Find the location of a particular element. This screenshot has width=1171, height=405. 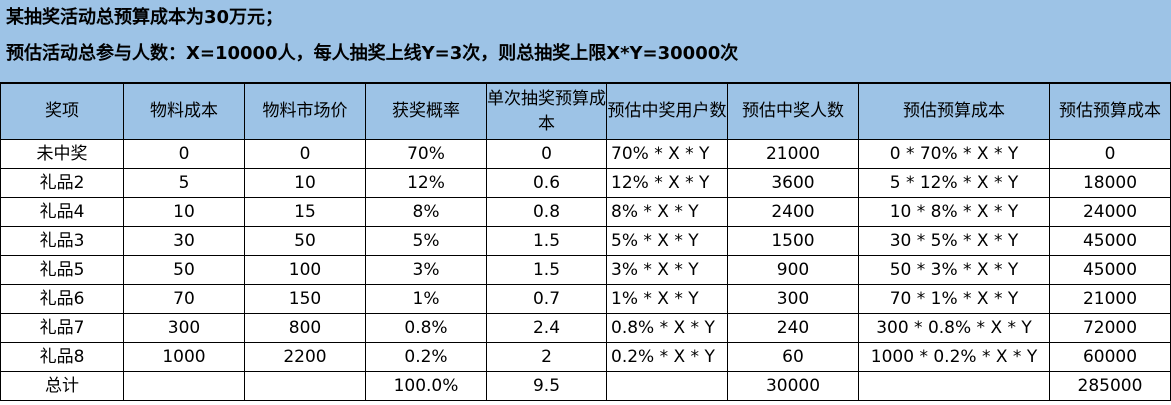

probability-cell: 0.2% is located at coordinates (426, 357).